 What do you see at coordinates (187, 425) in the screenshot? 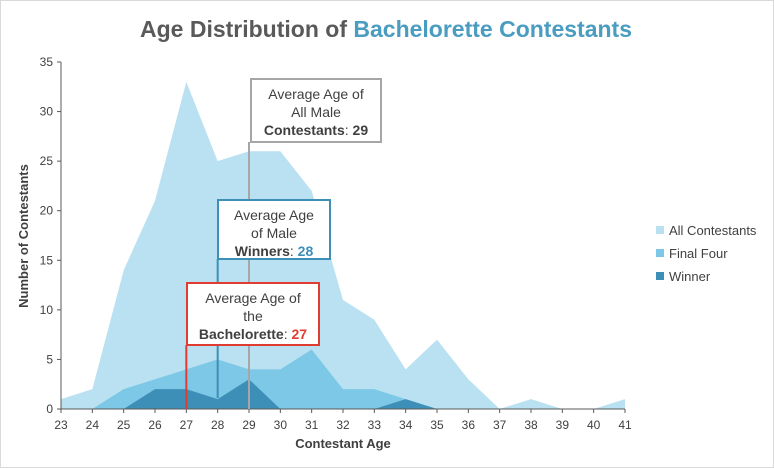
I see `x-tick-label: 27` at bounding box center [187, 425].